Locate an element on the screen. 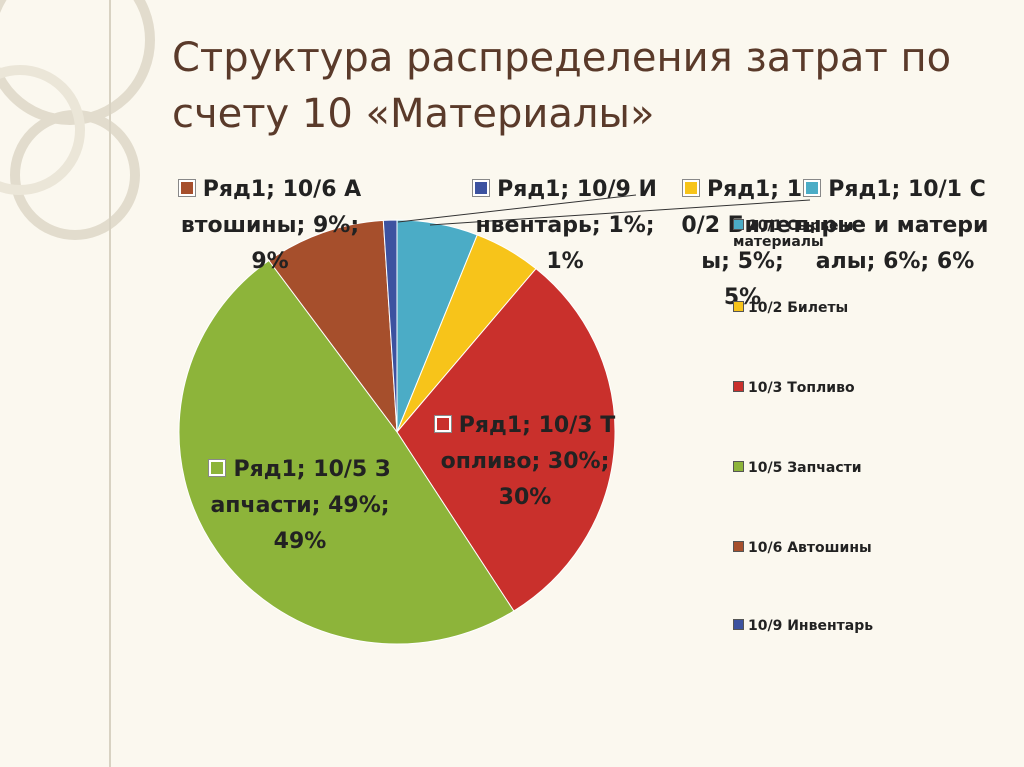 This screenshot has height=767, width=1024. data-label-text: Ряд1; 10/6 Автошины; 9%; 9% is located at coordinates (271, 225).